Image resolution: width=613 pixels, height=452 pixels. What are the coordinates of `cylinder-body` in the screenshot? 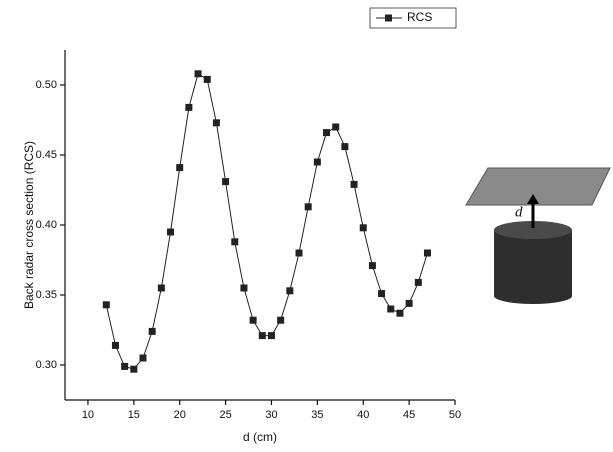 It's located at (533, 263).